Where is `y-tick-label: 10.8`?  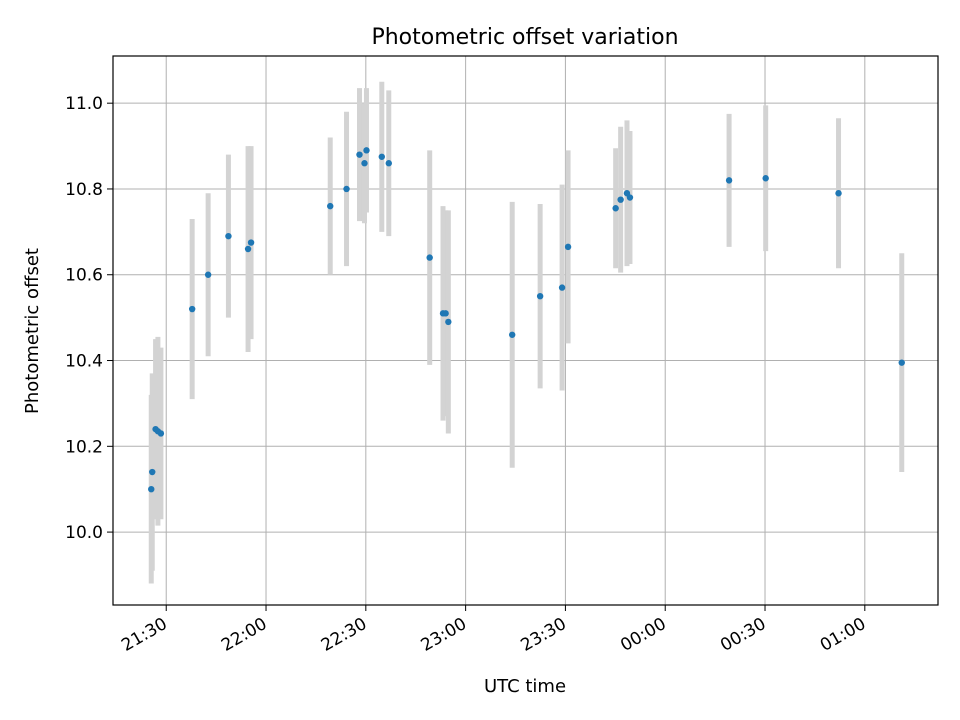
y-tick-label: 10.8 is located at coordinates (84, 190).